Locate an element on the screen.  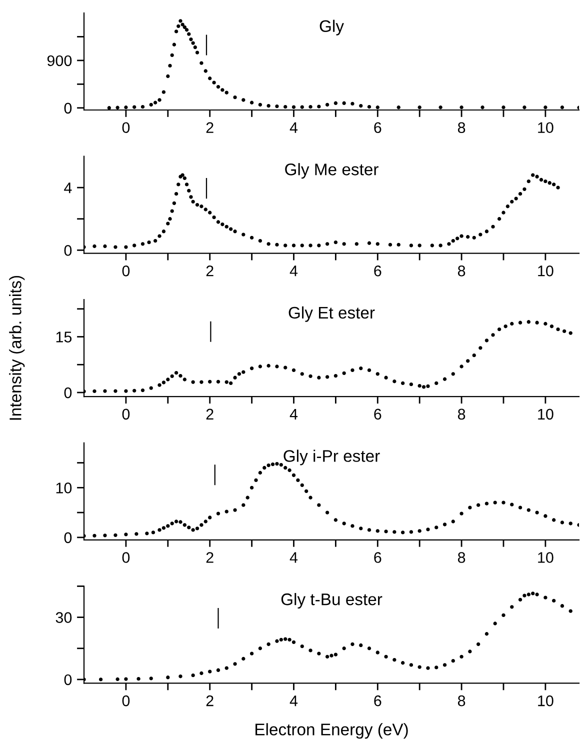
chart-title: Gly t-Bu ester is located at coordinates (331, 600).